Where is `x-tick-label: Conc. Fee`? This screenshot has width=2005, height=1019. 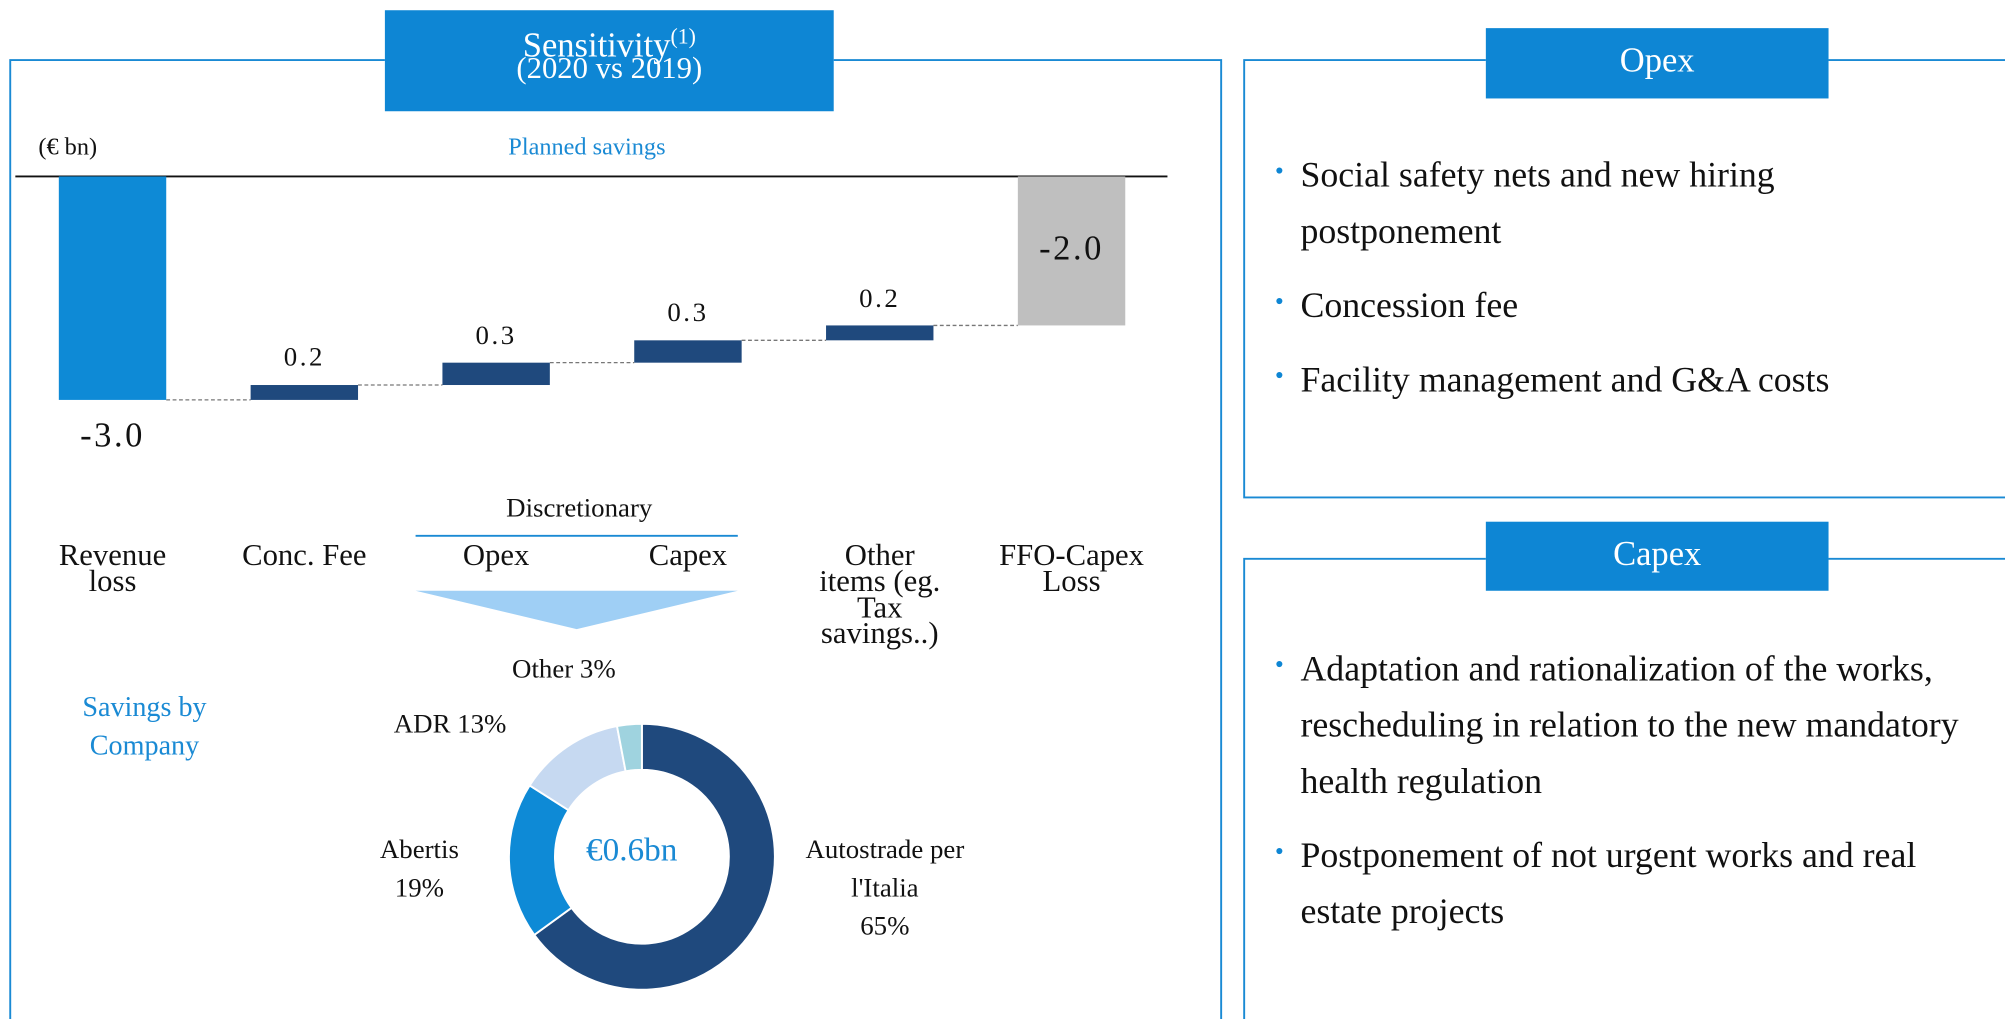 x-tick-label: Conc. Fee is located at coordinates (304, 556).